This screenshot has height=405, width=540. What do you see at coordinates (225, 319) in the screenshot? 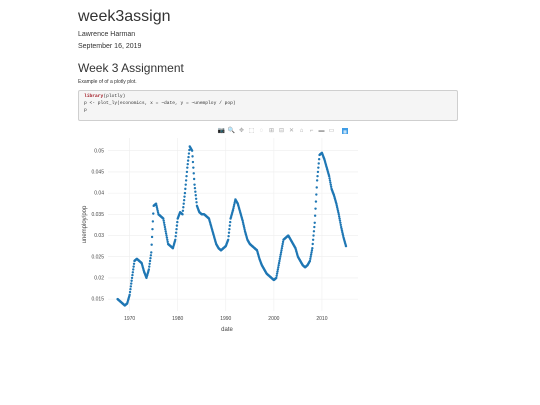
I see `x-tick-label: 1990` at bounding box center [225, 319].